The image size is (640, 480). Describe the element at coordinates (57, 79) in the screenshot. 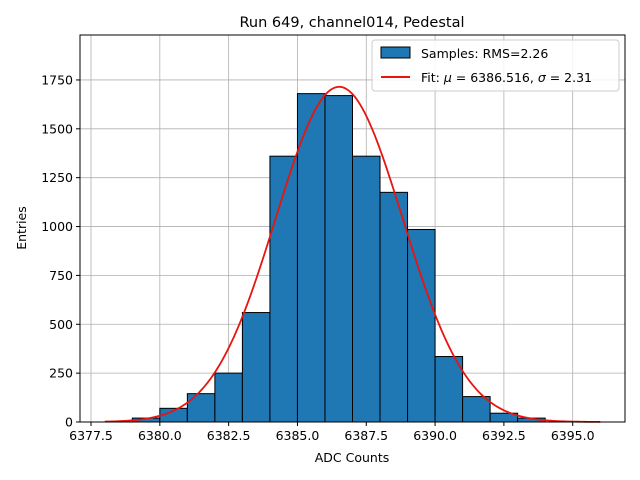

I see `y-tick-label-7: 1750` at that location.